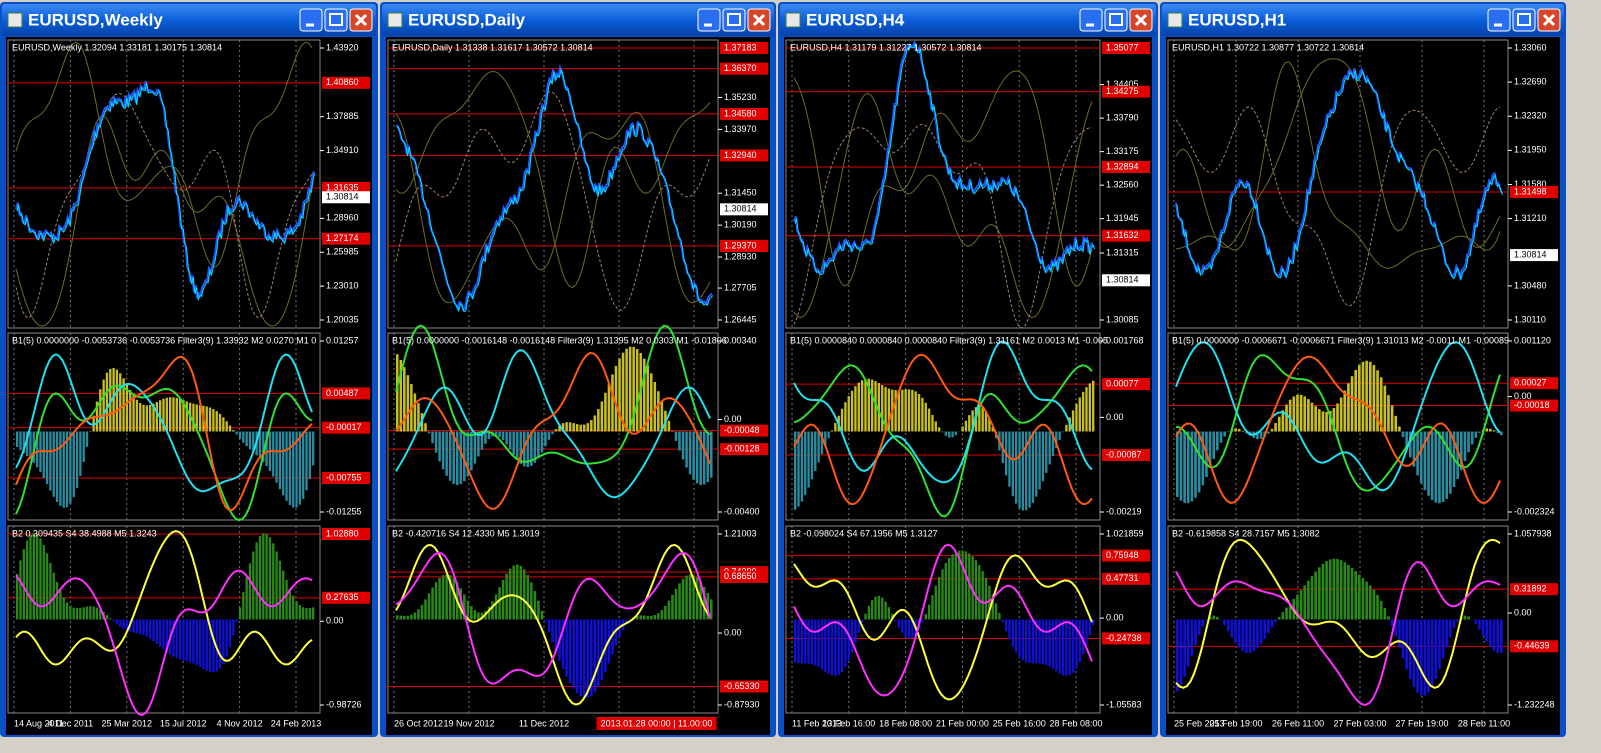 This screenshot has height=753, width=1601. Describe the element at coordinates (1530, 191) in the screenshot. I see `level-label: 1.31498` at that location.